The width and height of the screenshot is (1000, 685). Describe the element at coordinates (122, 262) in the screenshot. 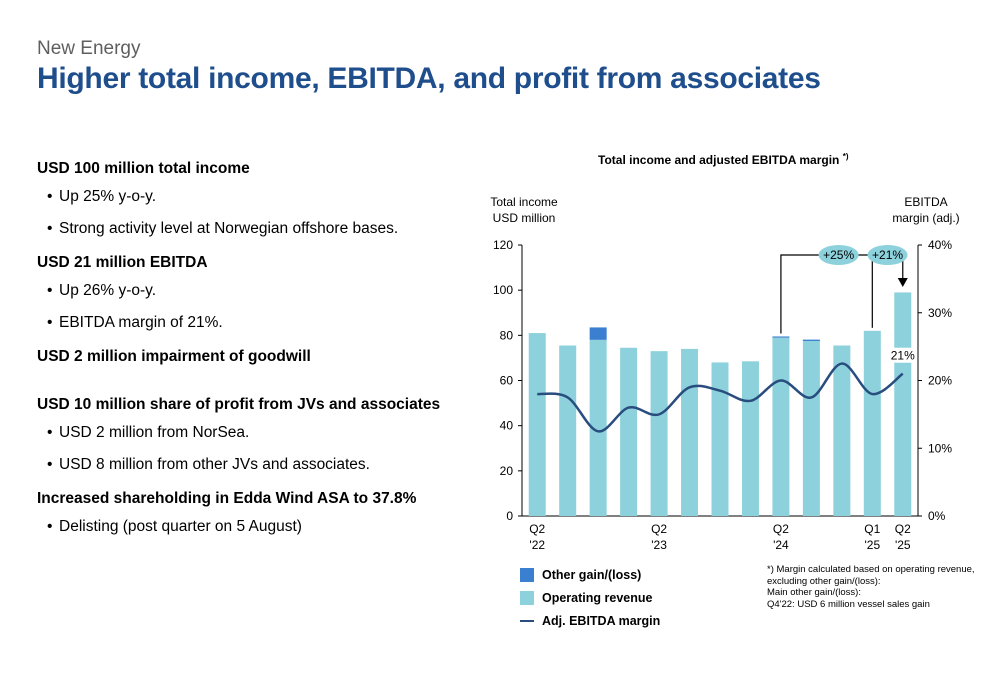

I see `highlight-heading: USD 21 million EBITDA` at that location.